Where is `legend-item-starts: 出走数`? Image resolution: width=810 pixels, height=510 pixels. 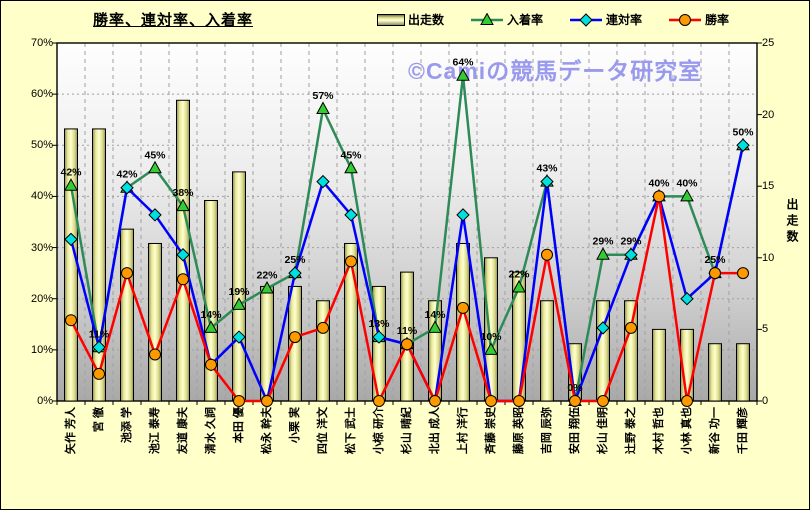 legend-item-starts: 出走数 is located at coordinates (410, 19).